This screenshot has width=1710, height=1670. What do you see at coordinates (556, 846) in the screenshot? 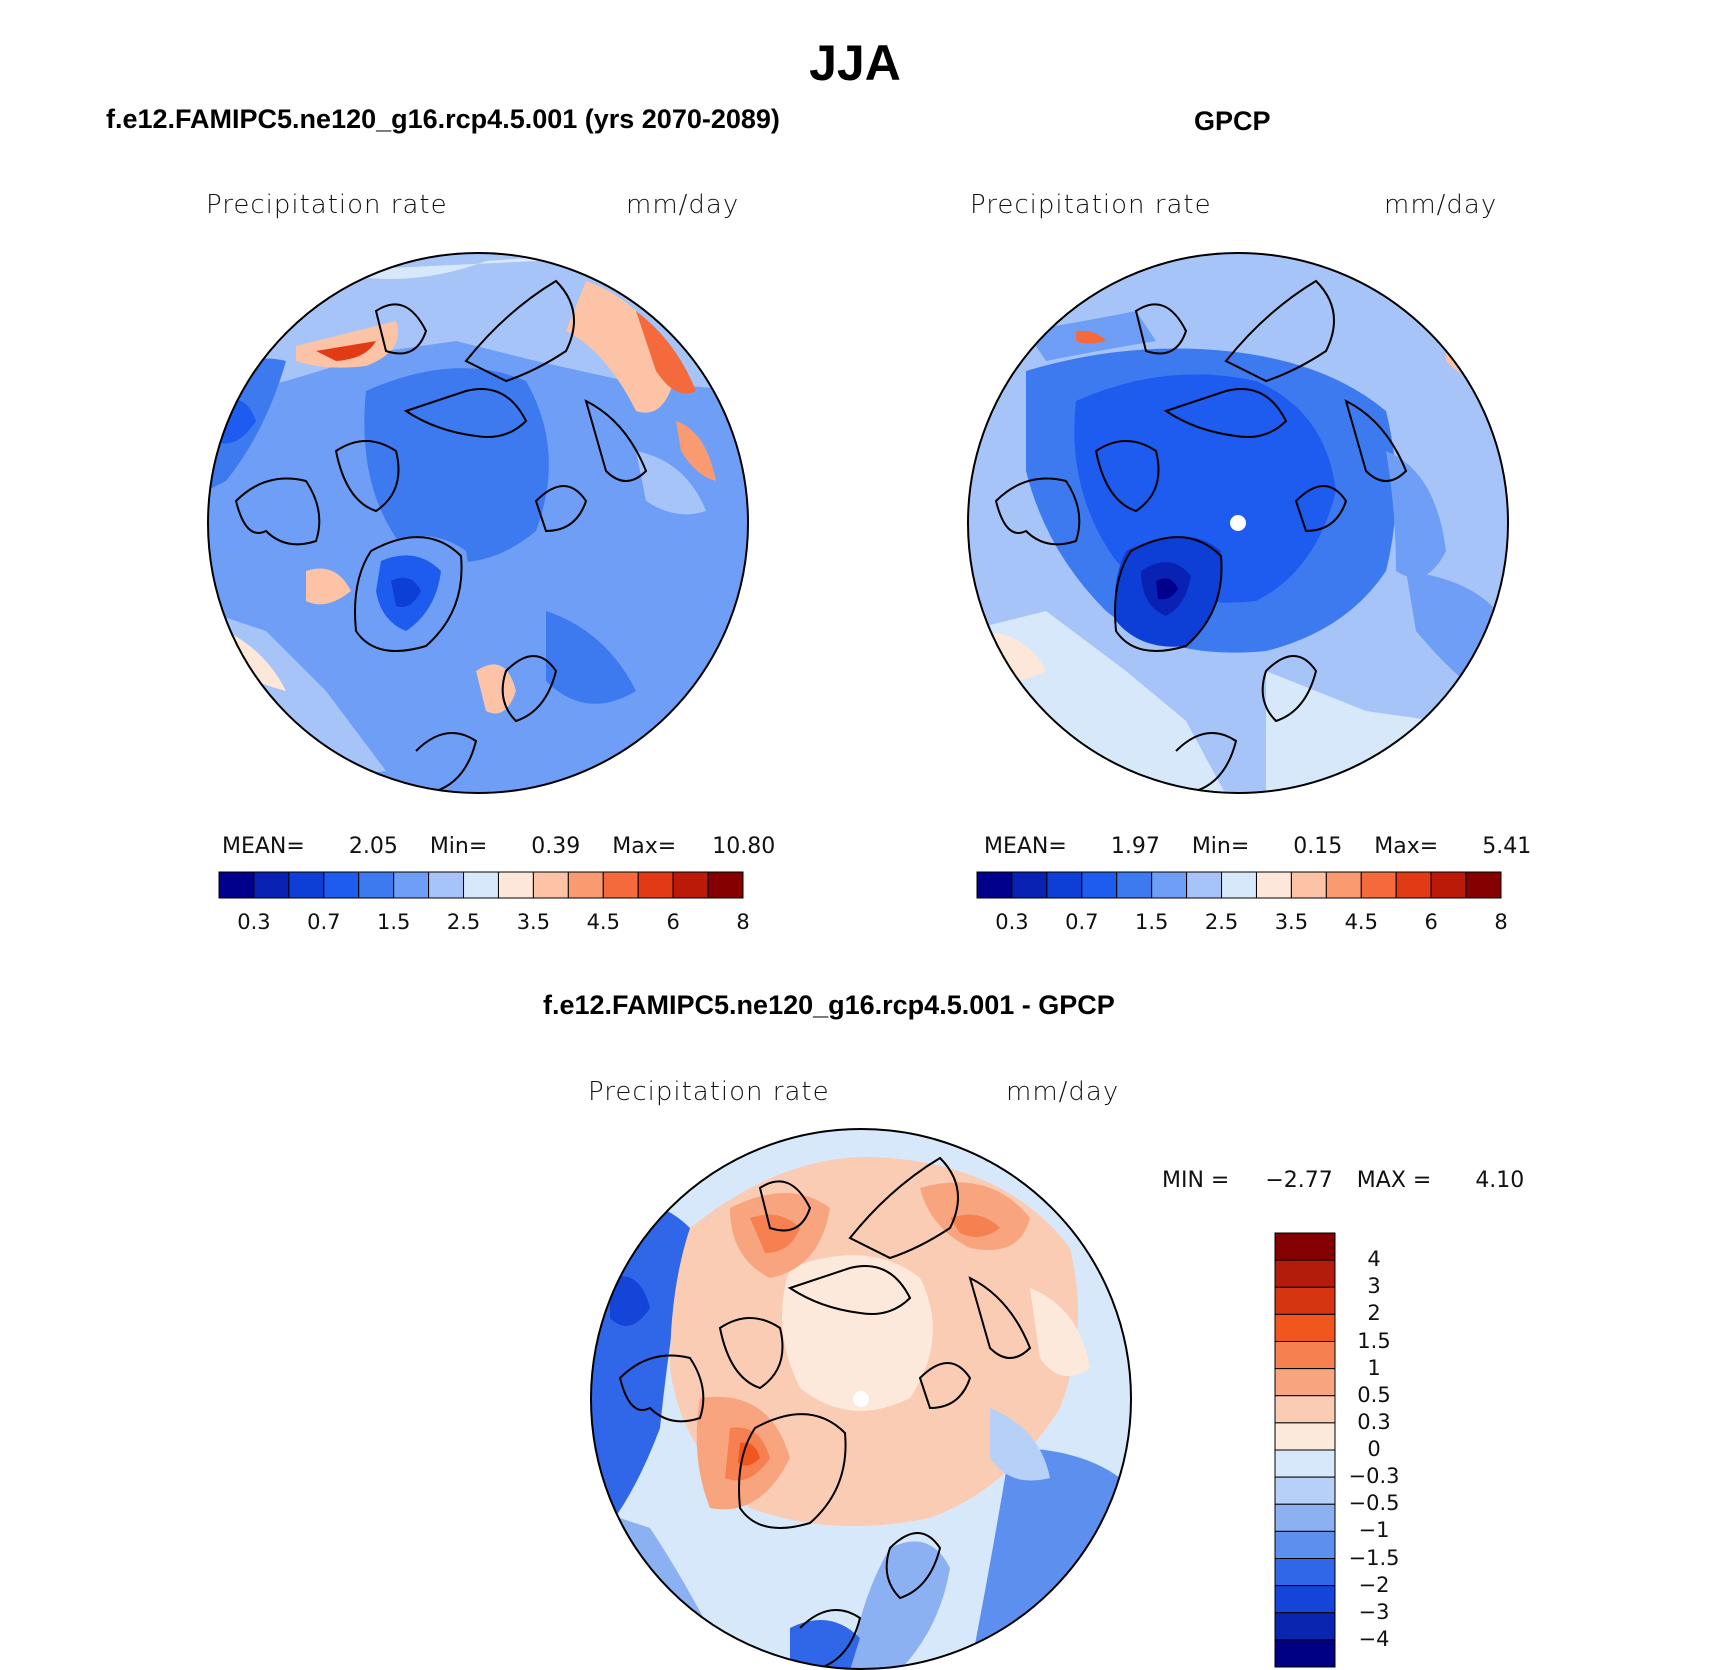
I see `model-min-value: 0.39` at bounding box center [556, 846].